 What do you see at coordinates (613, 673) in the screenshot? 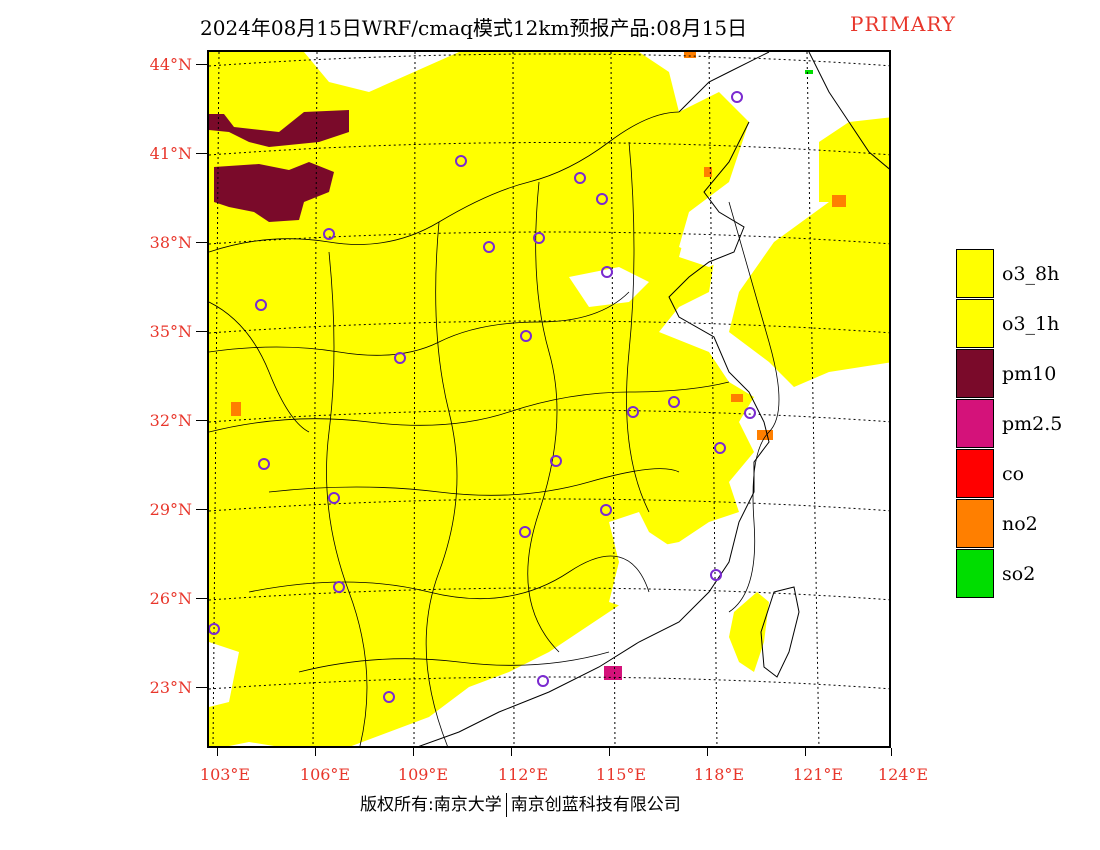
I see `pm25-spot` at bounding box center [613, 673].